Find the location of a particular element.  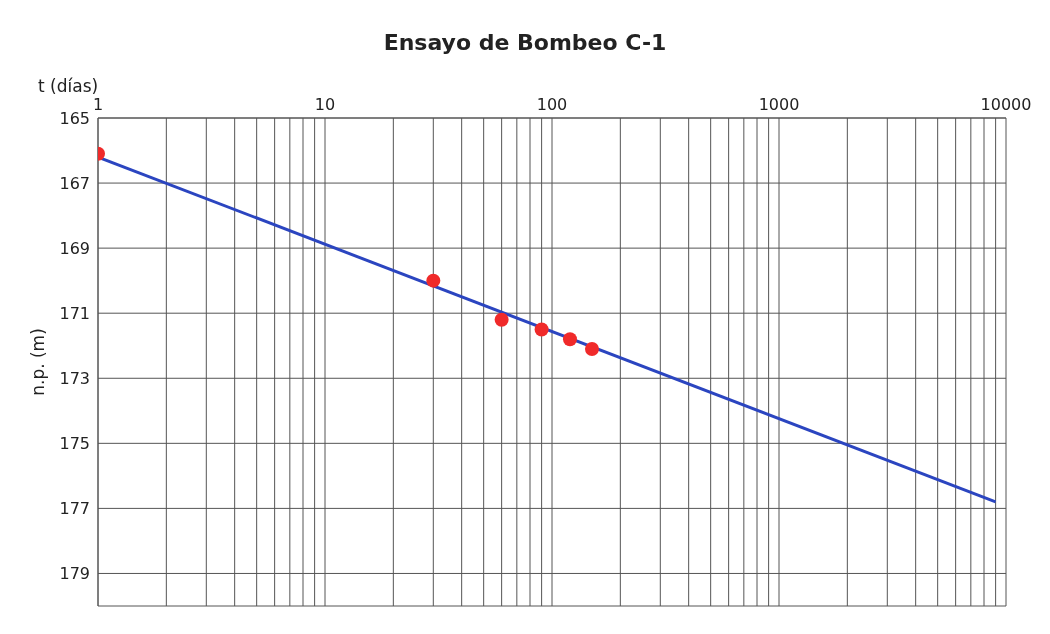

x-tick-label: 1000 is located at coordinates (779, 104).